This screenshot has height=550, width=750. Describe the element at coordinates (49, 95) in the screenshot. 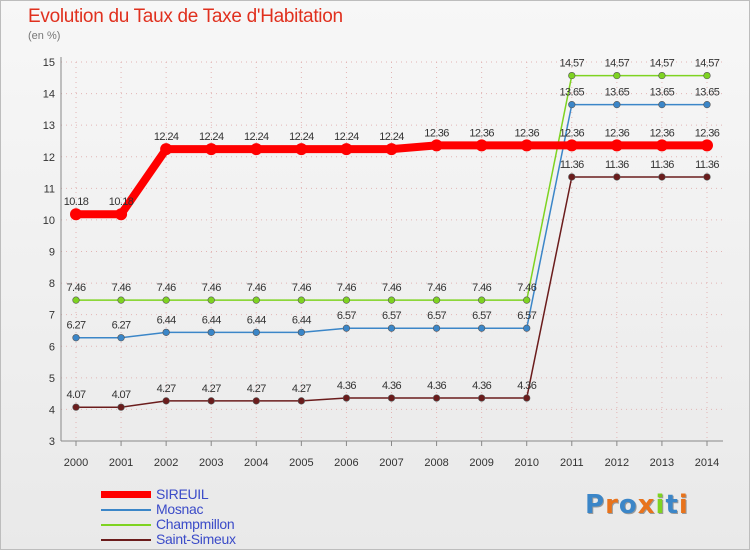

I see `y-tick-label: 14` at that location.